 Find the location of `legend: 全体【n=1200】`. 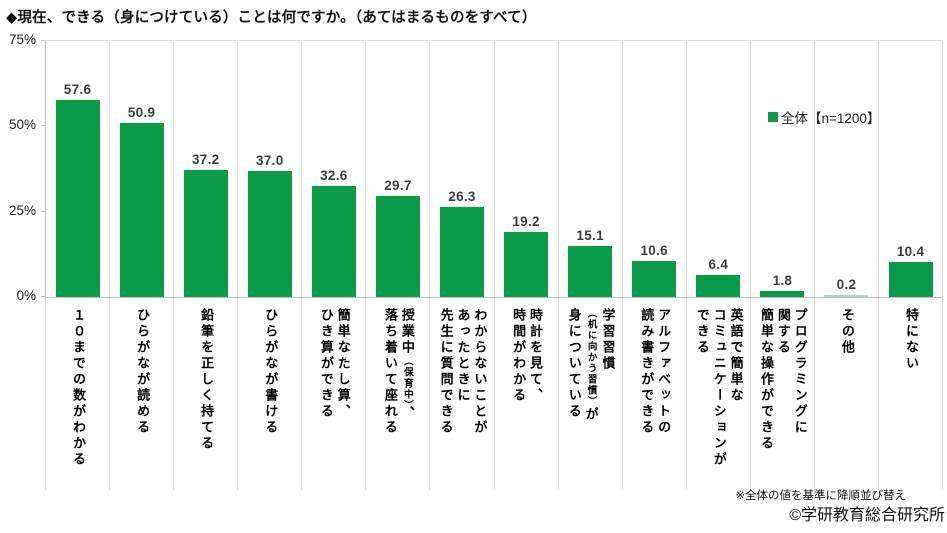

legend: 全体【n=1200】 is located at coordinates (824, 117).